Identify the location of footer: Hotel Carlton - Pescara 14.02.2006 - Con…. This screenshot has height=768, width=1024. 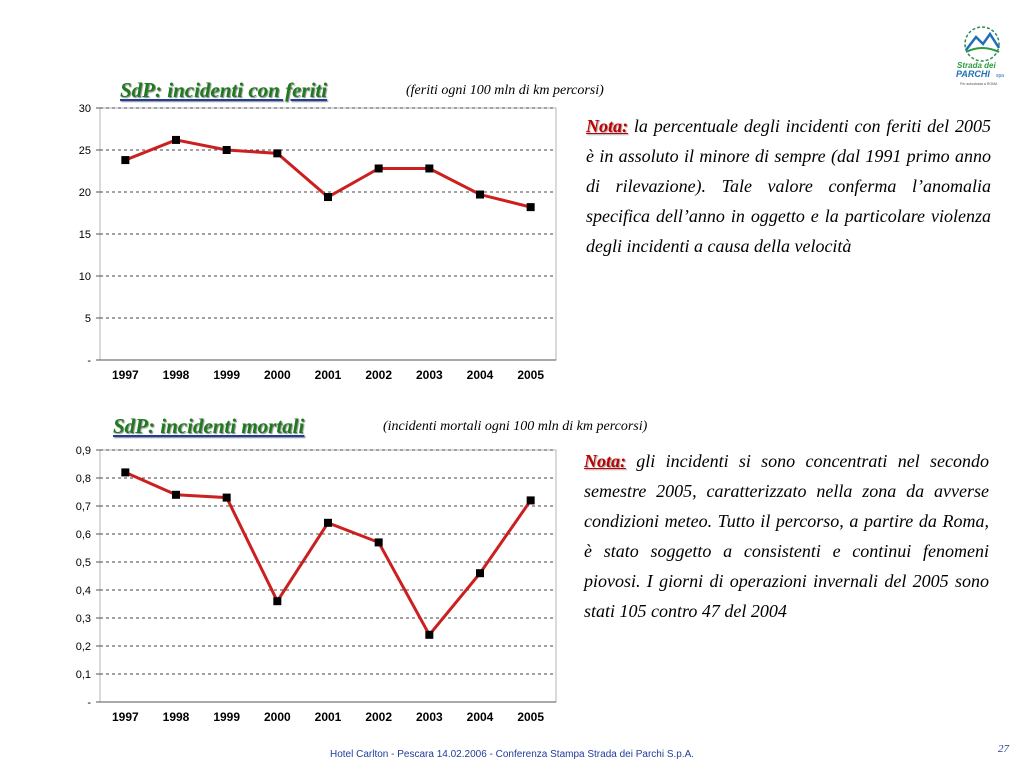
(512, 754).